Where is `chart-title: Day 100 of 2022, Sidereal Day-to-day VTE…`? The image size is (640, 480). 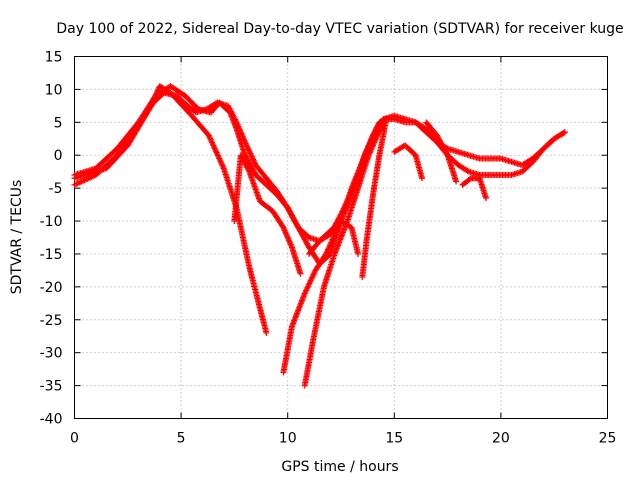 chart-title: Day 100 of 2022, Sidereal Day-to-day VTE… is located at coordinates (339, 29).